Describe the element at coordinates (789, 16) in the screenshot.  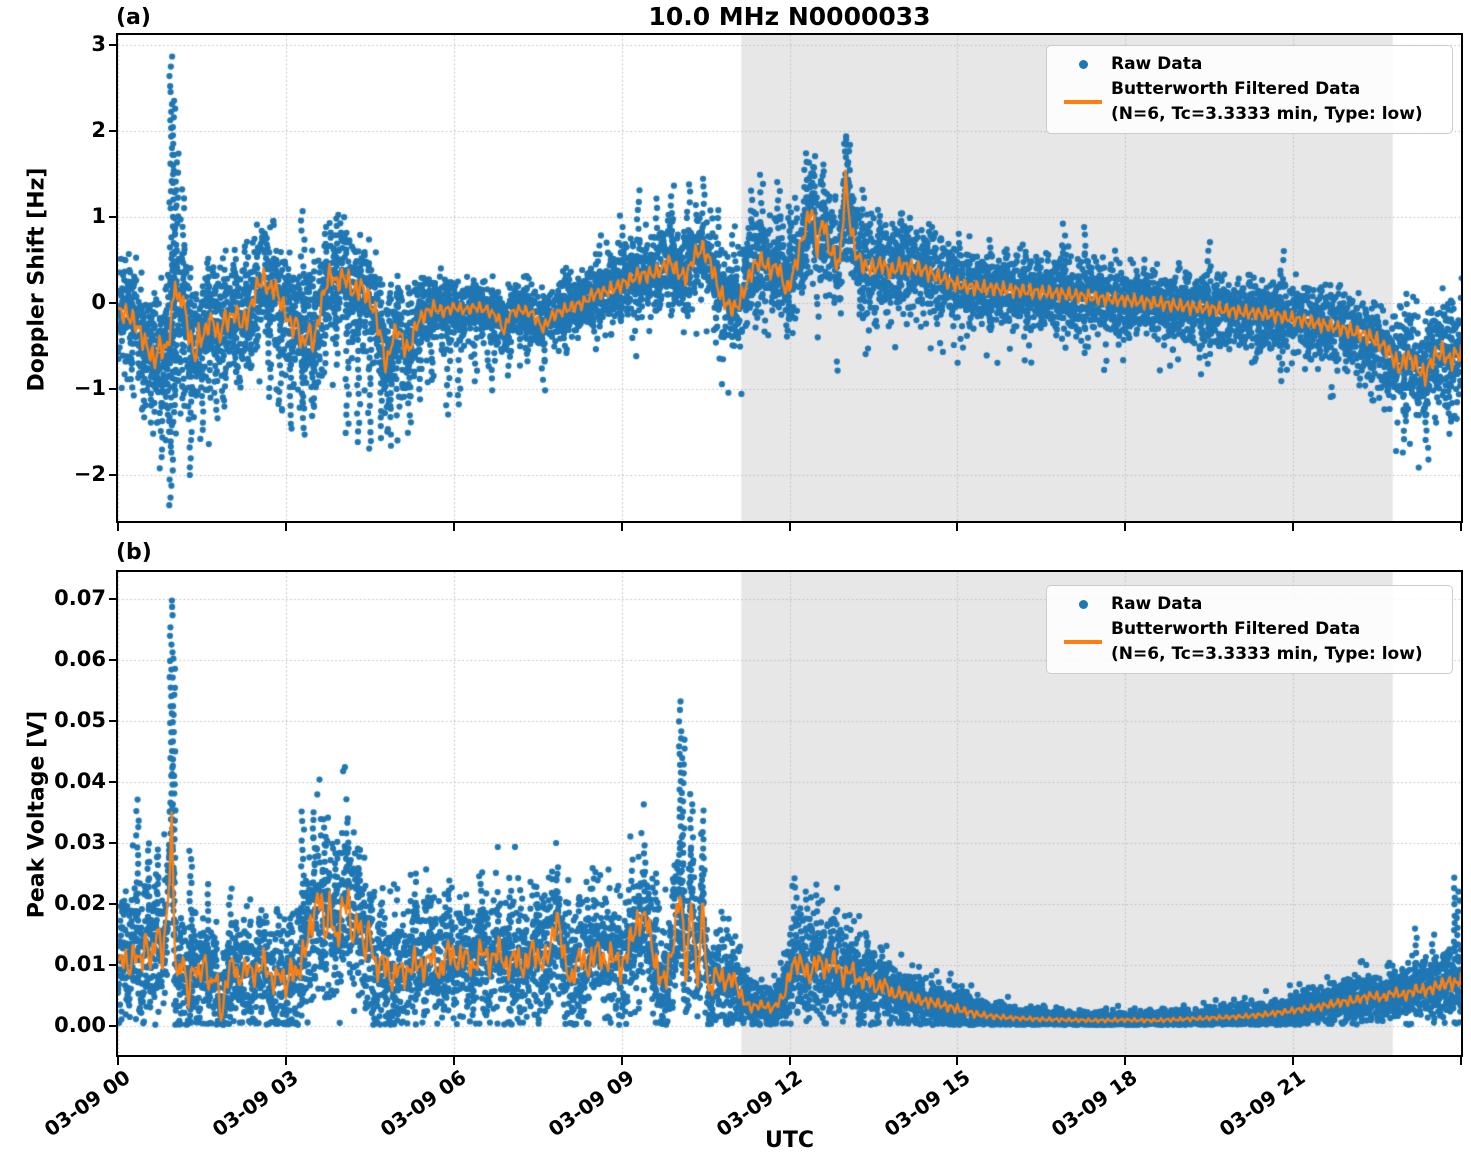
I see `figure-title: 10.0 MHz N0000033` at that location.